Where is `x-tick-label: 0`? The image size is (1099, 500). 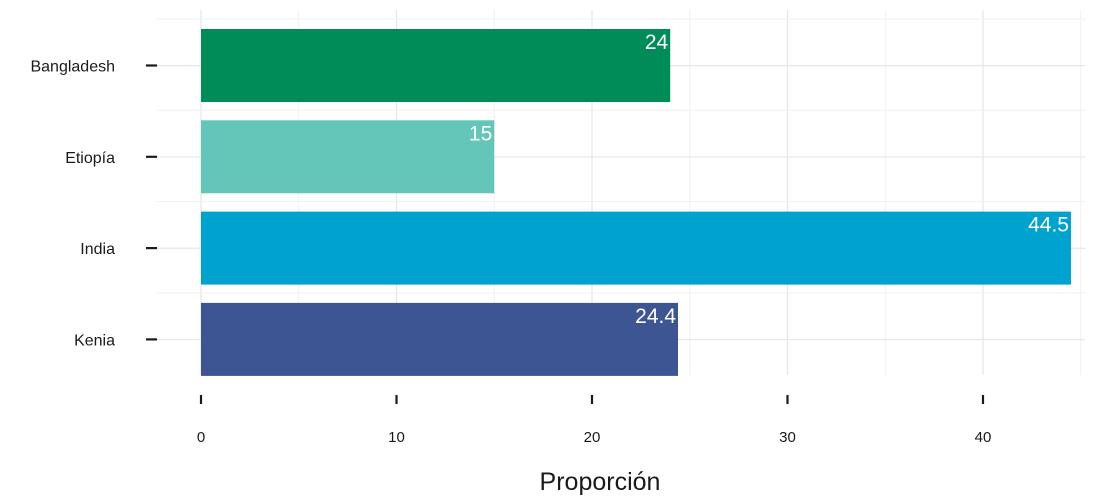
x-tick-label: 0 is located at coordinates (201, 437).